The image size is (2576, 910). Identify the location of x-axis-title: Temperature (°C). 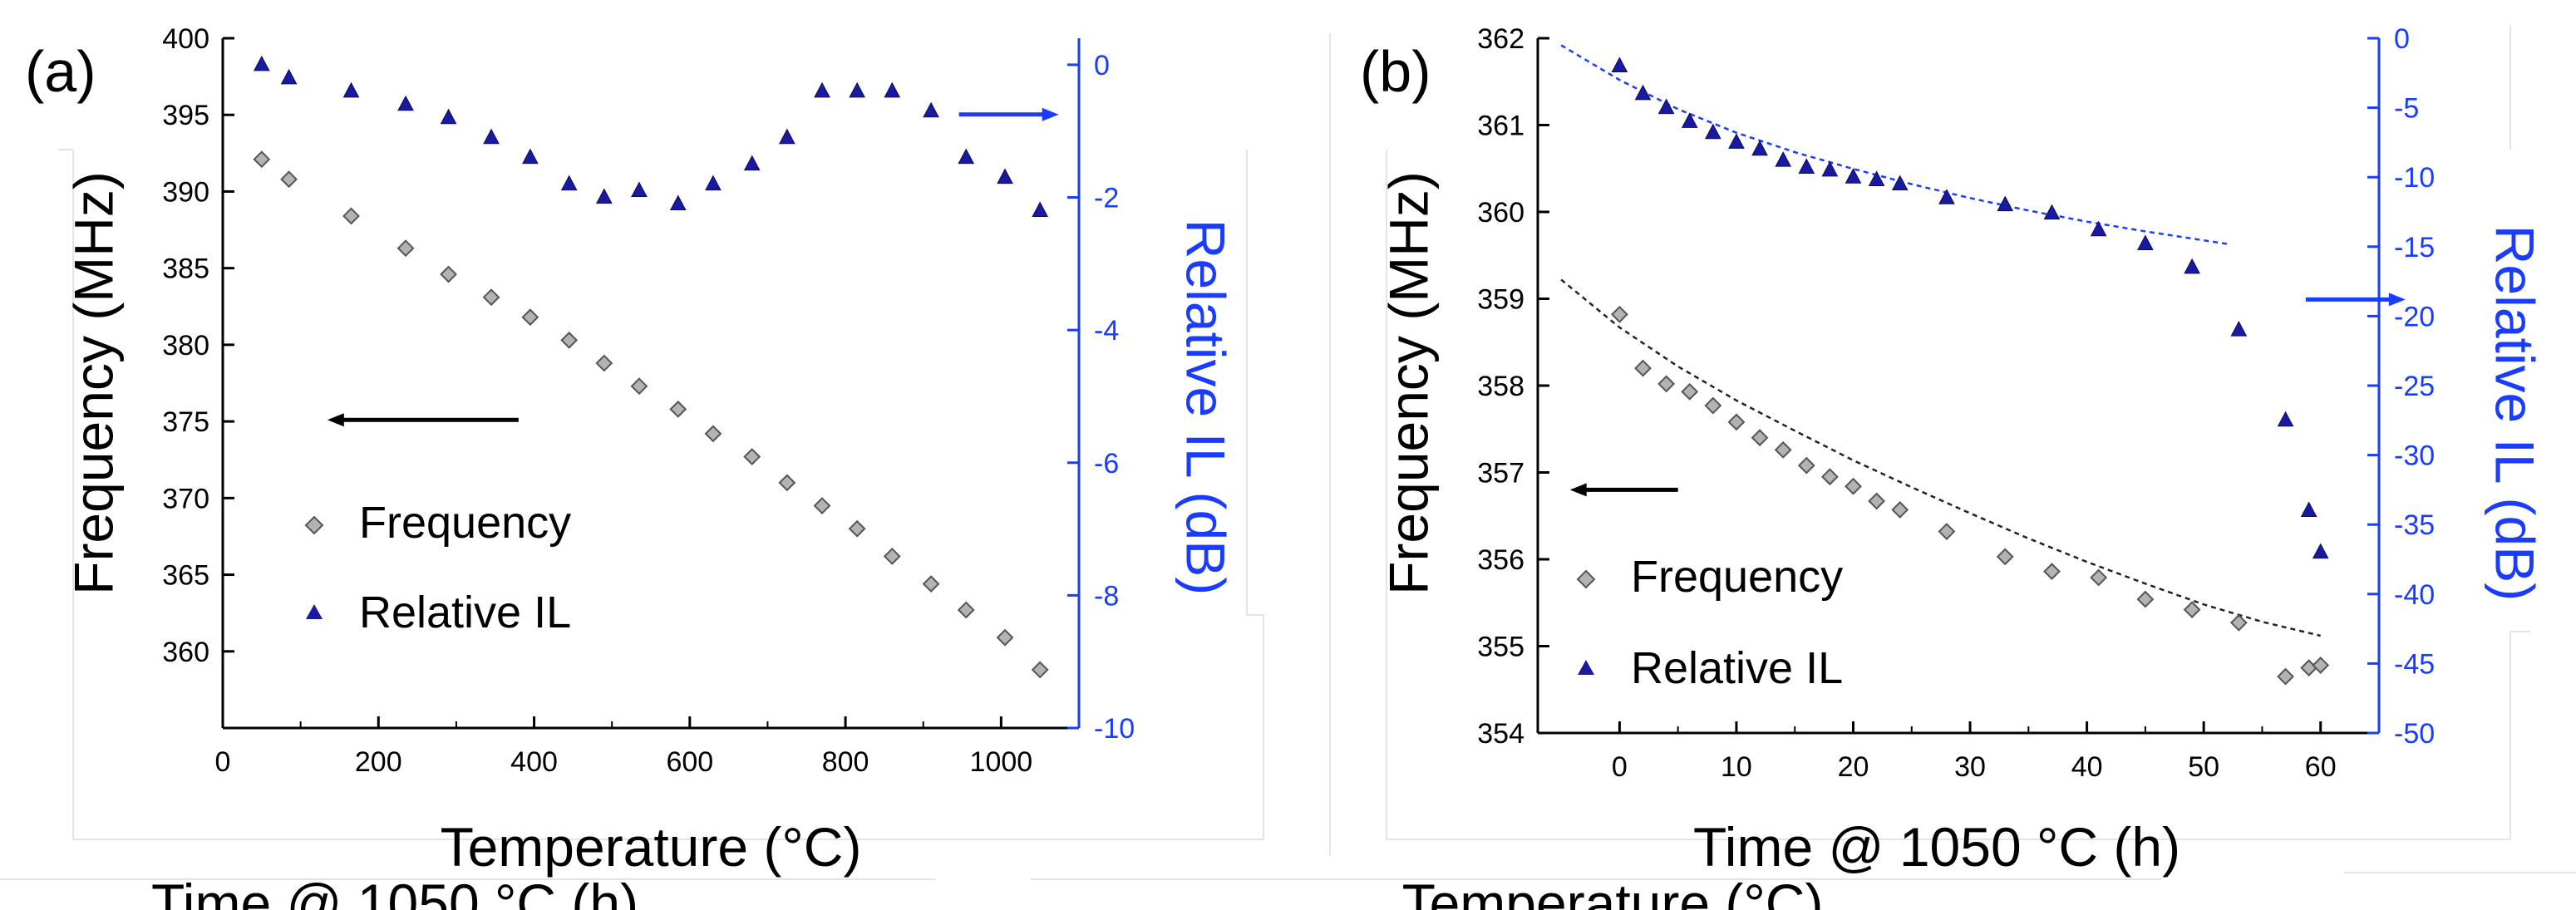
(651, 847).